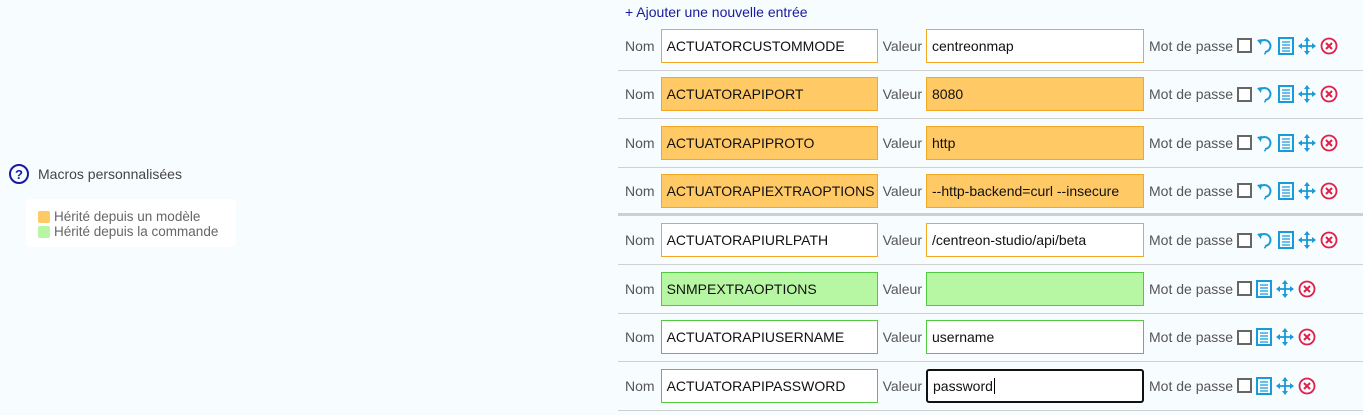 Image resolution: width=1363 pixels, height=415 pixels. Describe the element at coordinates (1035, 142) in the screenshot. I see `macro-value-input: http` at that location.